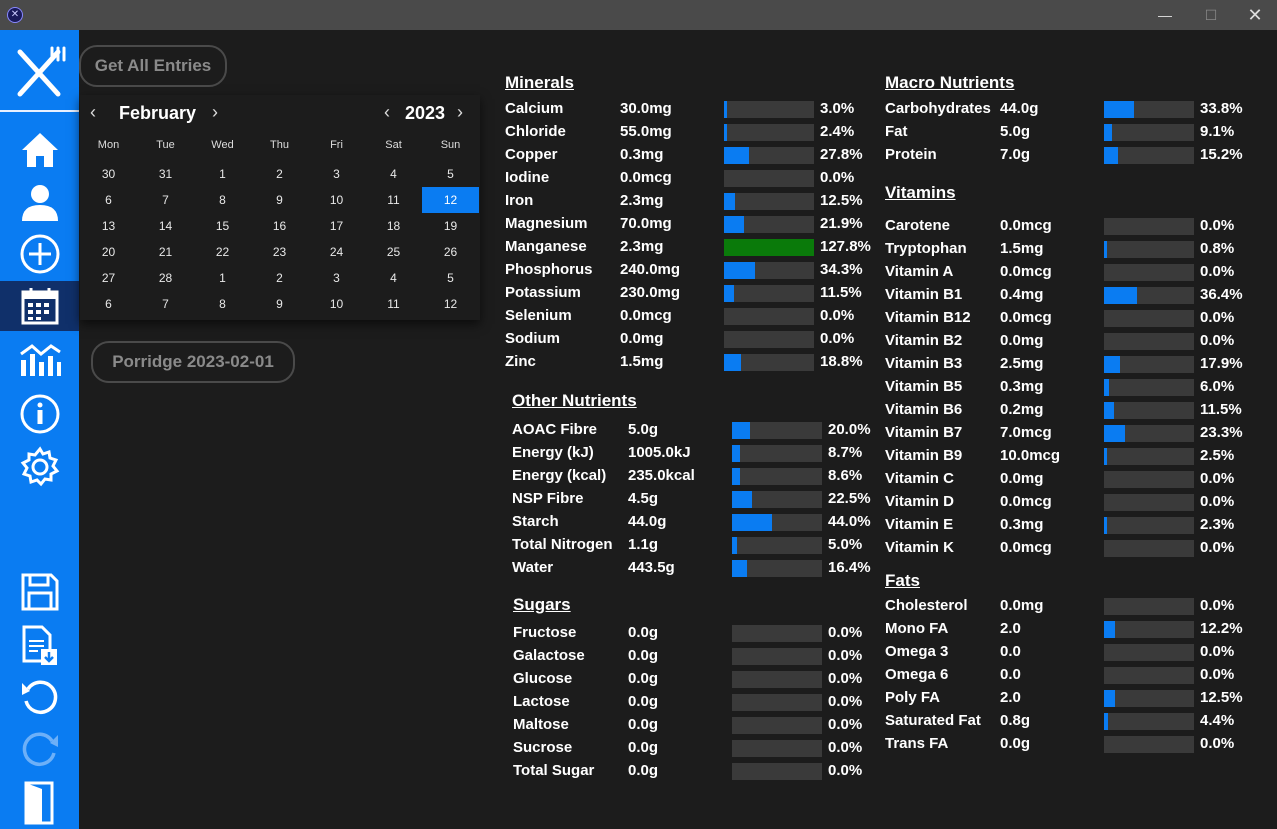 This screenshot has width=1277, height=829. Describe the element at coordinates (39, 803) in the screenshot. I see `exit-icon` at that location.